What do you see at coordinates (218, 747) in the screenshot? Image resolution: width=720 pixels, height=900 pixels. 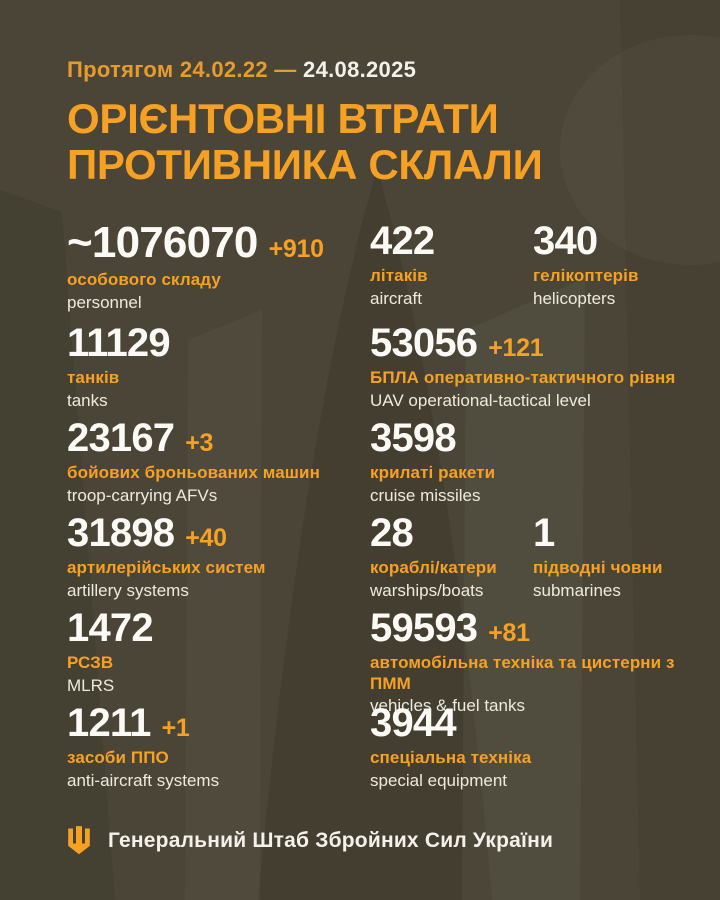 I see `stat-anti-aircraft: 1211 +1 засоби ППО anti-aircraft systems` at bounding box center [218, 747].